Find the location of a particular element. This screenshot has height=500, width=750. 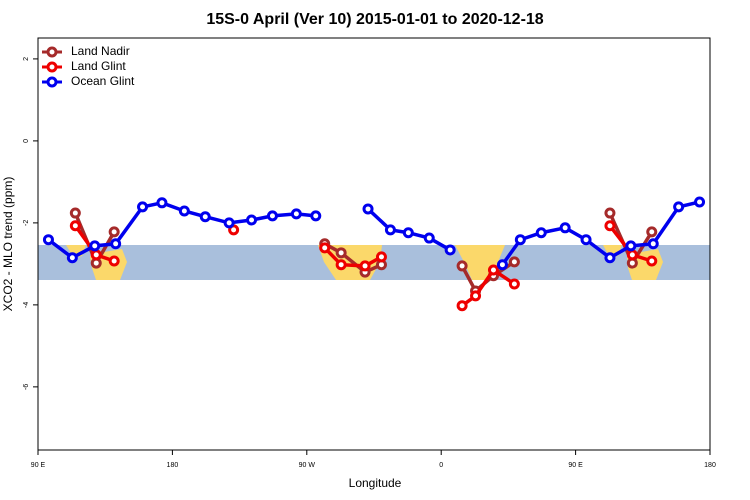

x-tick-label: 0 is located at coordinates (441, 465).